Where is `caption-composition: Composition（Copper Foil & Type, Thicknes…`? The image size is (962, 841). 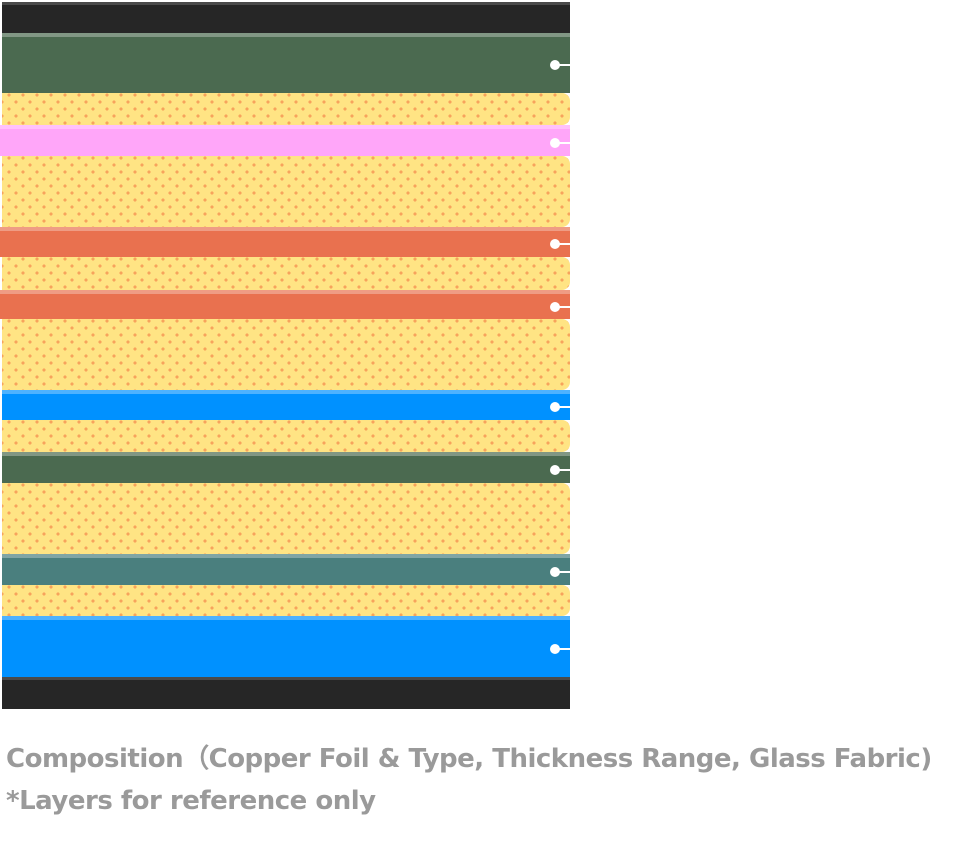
caption-composition: Composition（Copper Foil & Type, Thicknes… is located at coordinates (469, 759).